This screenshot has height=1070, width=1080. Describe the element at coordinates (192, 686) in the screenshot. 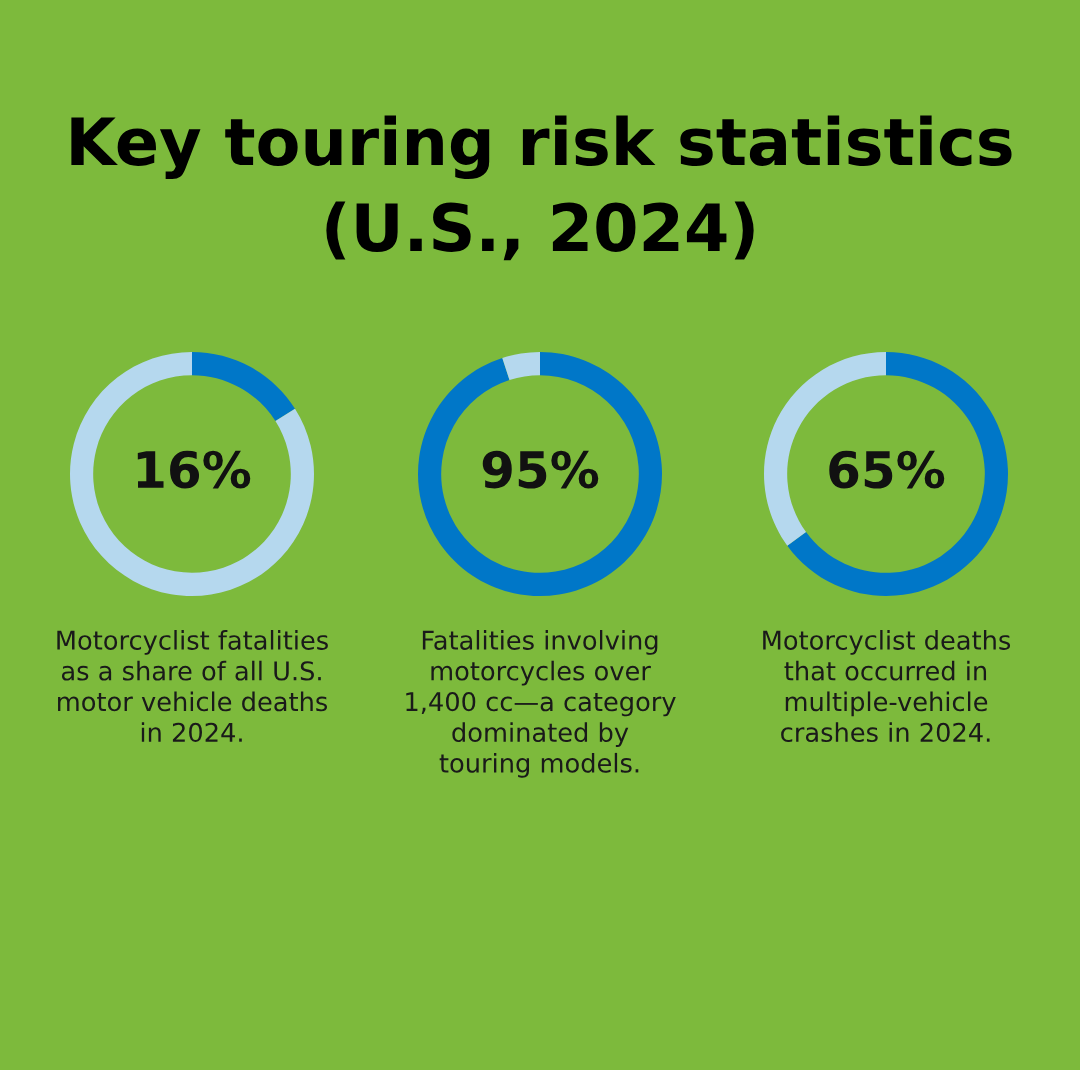

I see `text: Motorcyclist fatalities as a share of all U.S. motor vehicle deaths in 2024.` at that location.